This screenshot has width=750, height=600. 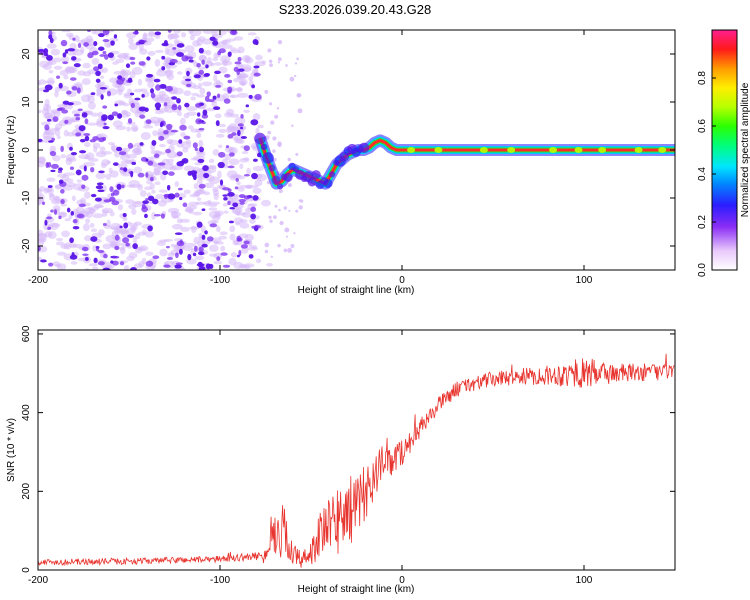 I want to click on figure-title: S233.2026.039.20.43.G28, so click(x=355, y=9).